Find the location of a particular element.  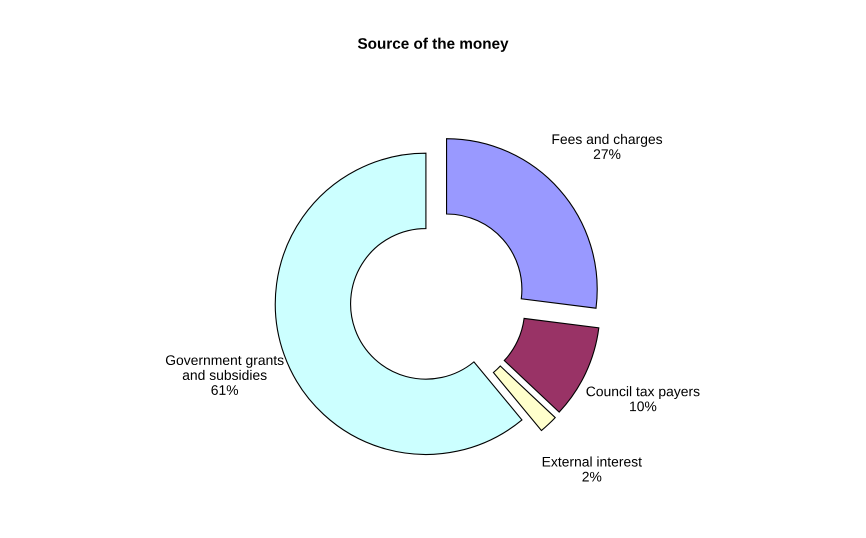

data-label: 2% is located at coordinates (592, 477).